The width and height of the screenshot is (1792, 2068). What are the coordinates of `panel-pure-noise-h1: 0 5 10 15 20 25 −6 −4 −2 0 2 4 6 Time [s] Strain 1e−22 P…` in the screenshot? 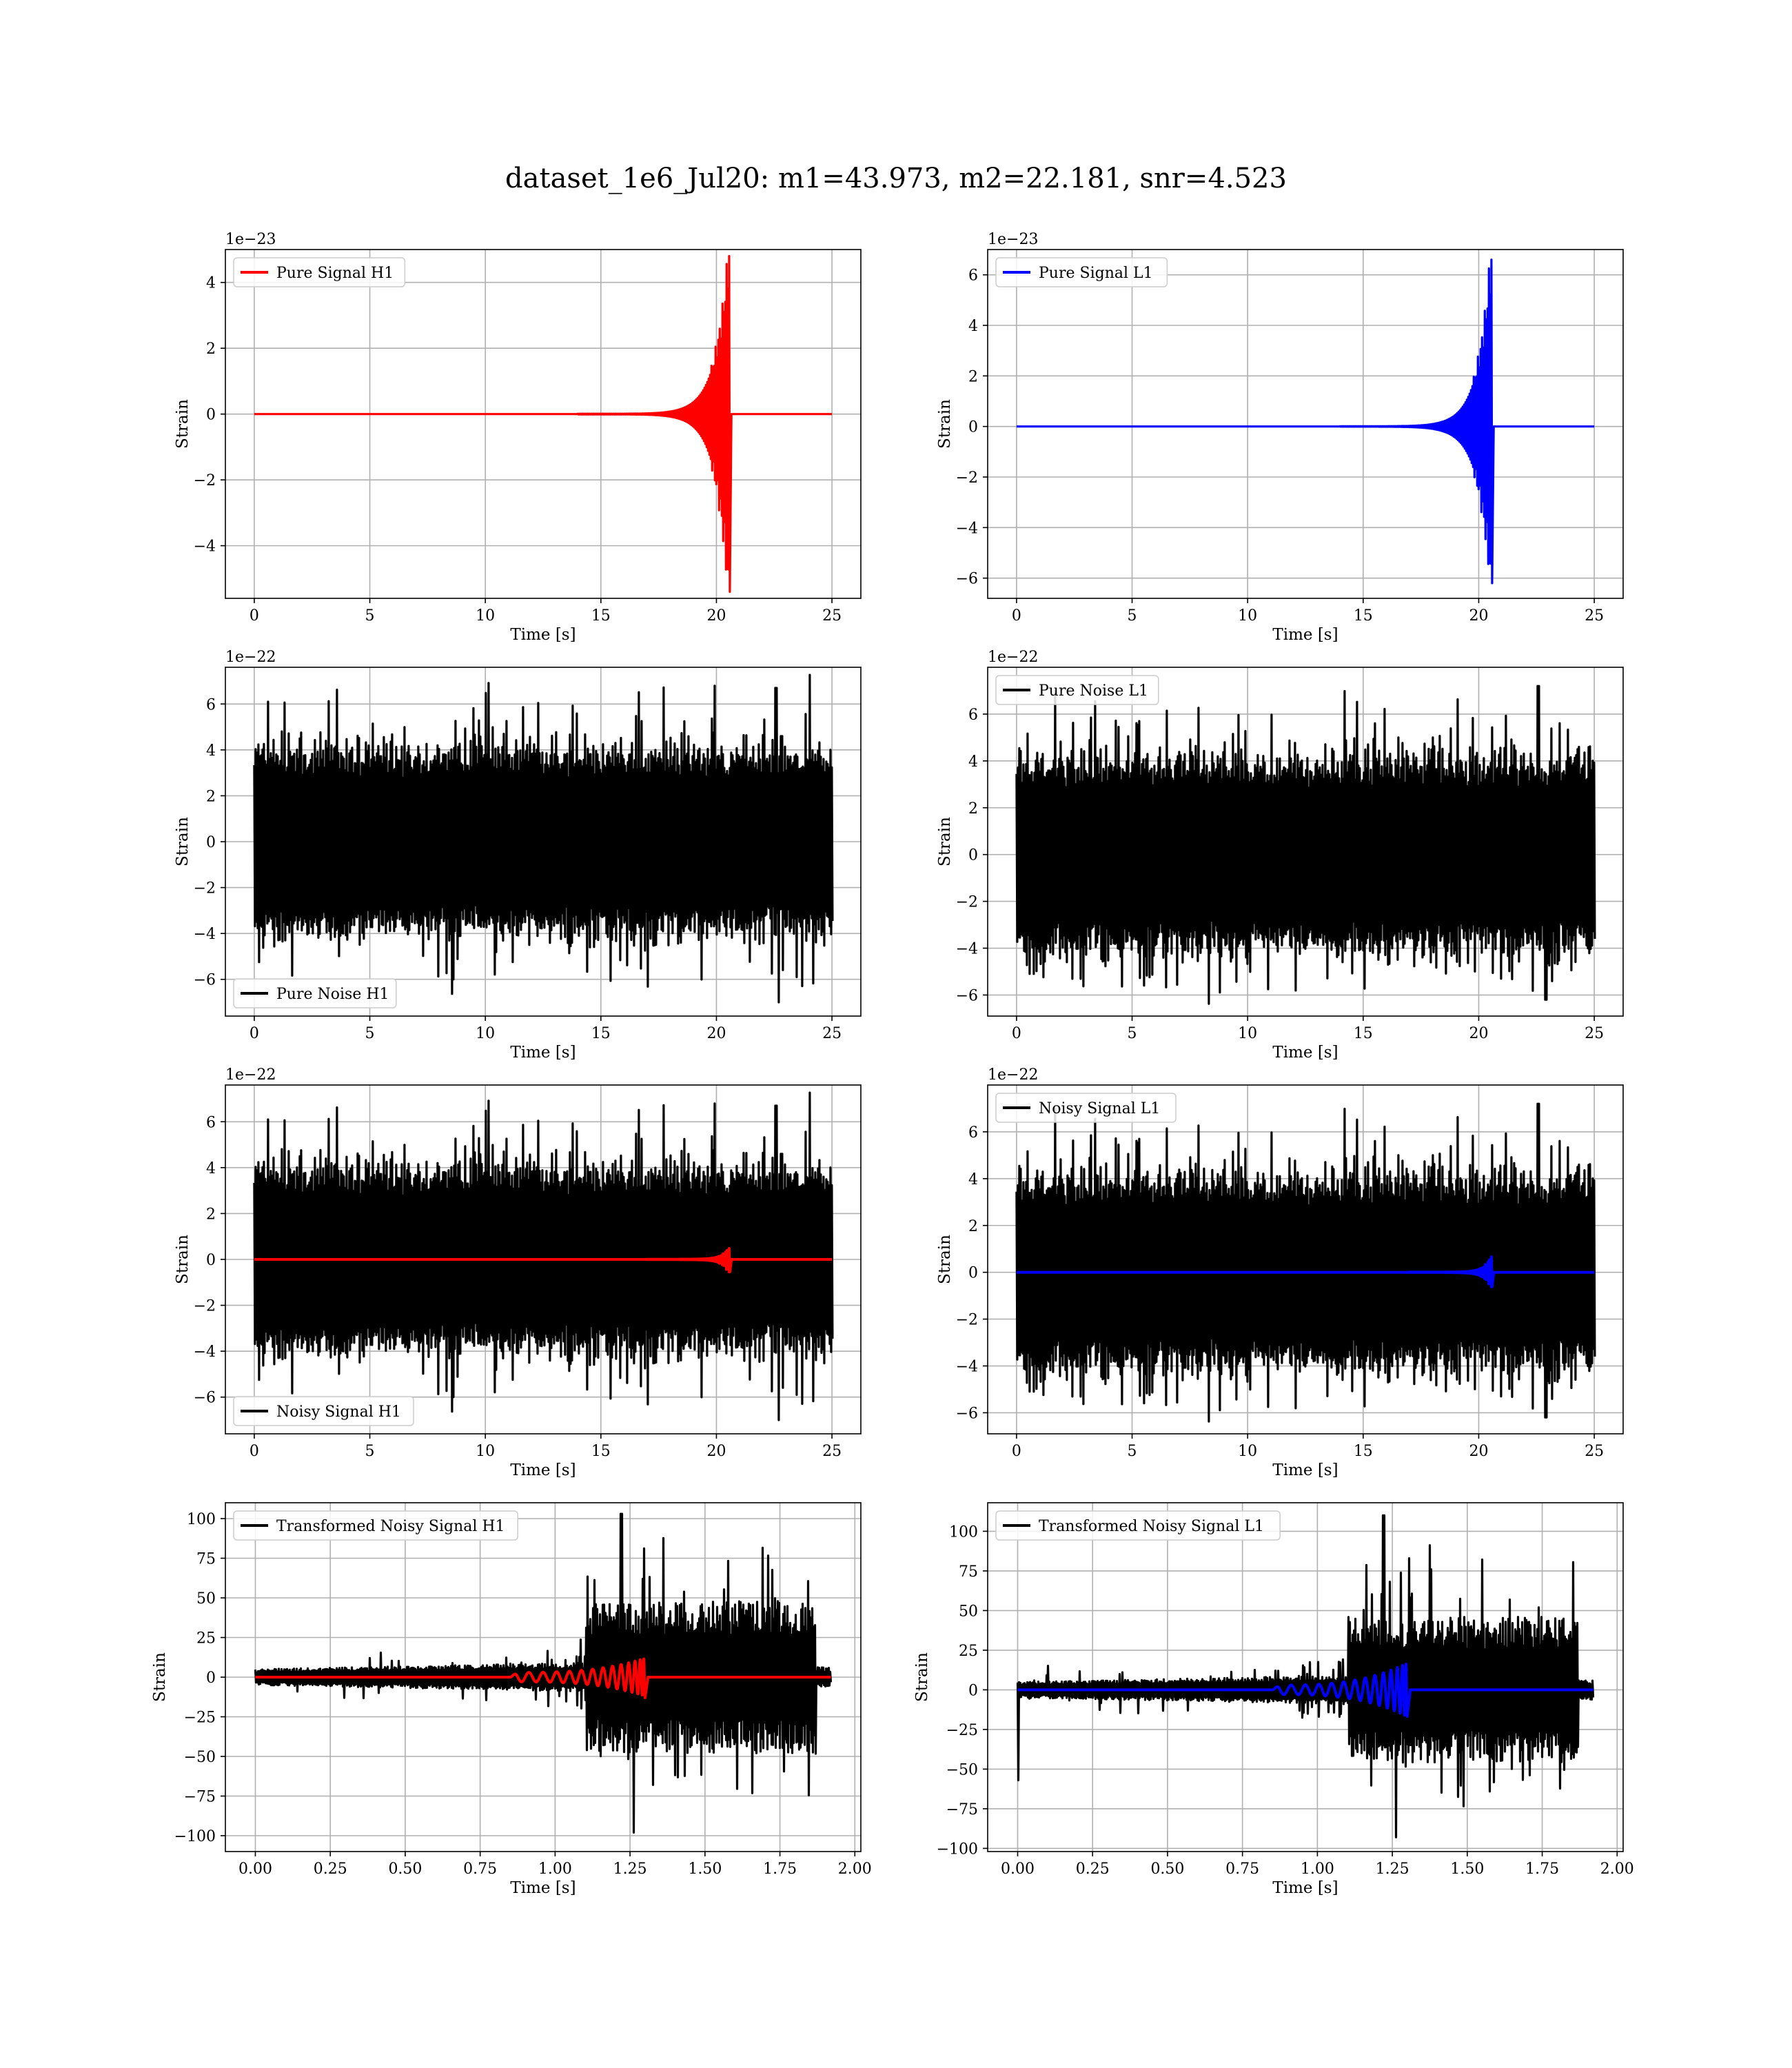 It's located at (518, 855).